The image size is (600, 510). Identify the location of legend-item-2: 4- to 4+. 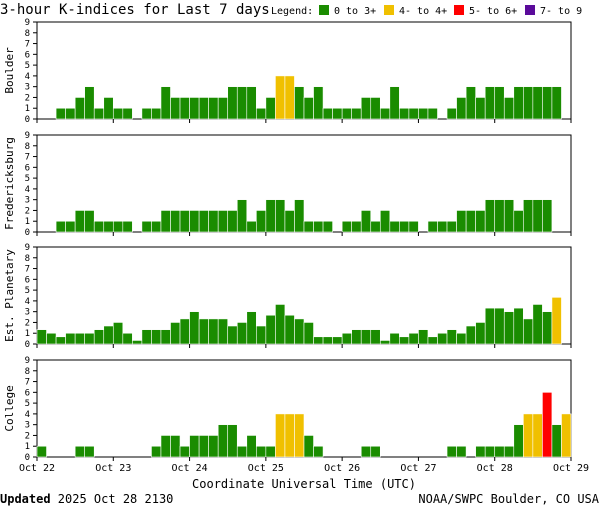
(423, 11).